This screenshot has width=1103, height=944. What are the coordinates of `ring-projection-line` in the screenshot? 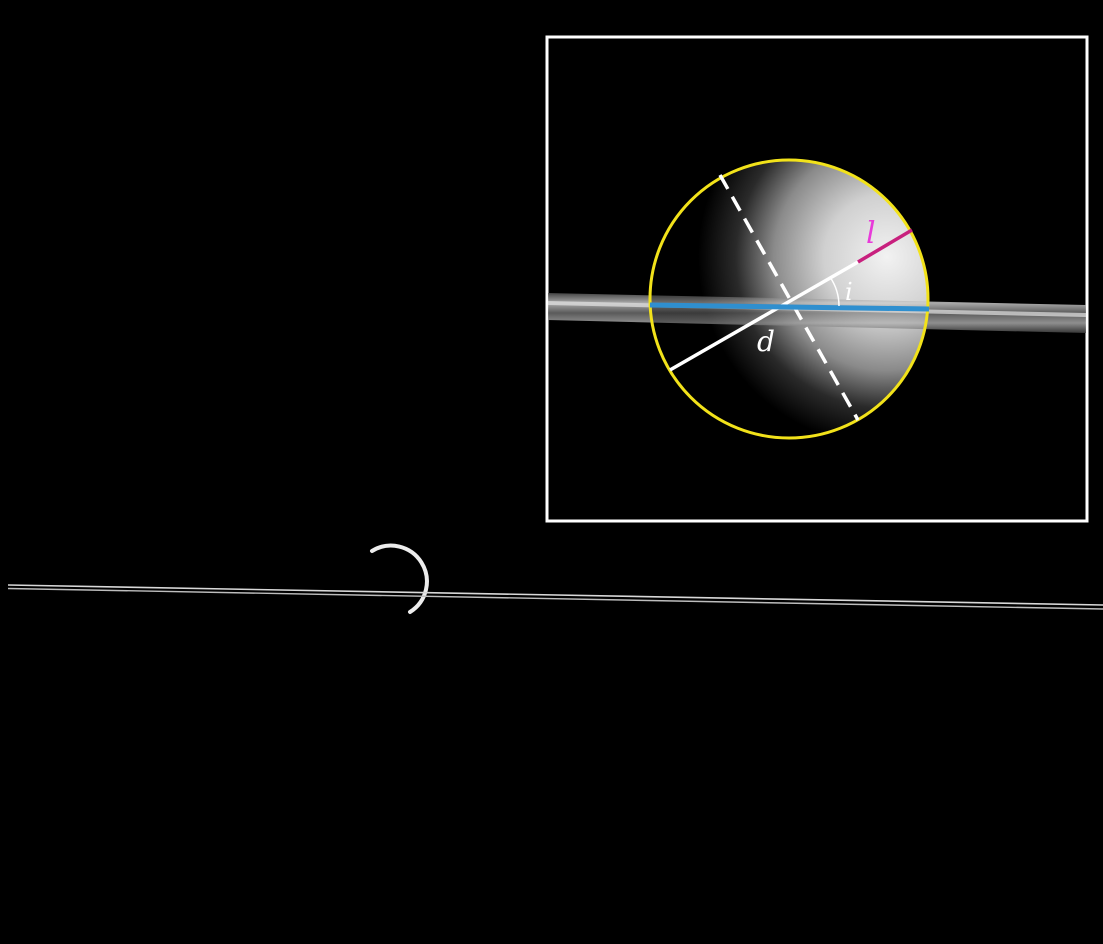 It's located at (789, 307).